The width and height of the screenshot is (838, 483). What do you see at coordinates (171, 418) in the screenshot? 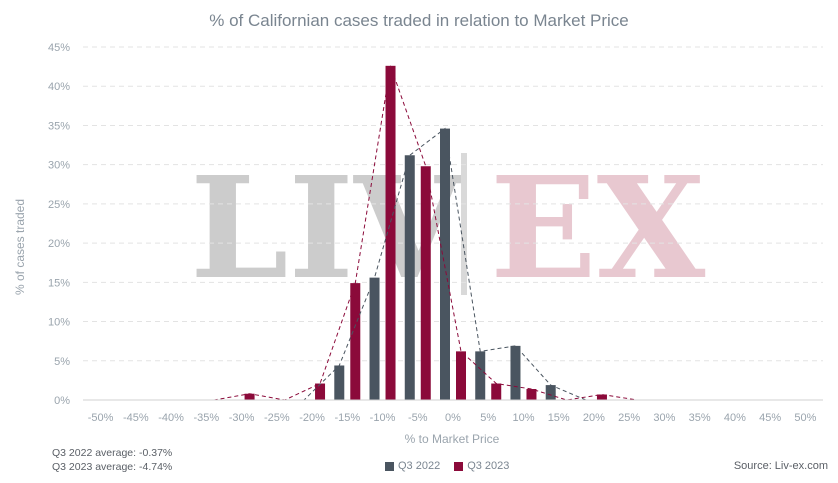
I see `x-tick-label: -40%` at bounding box center [171, 418].